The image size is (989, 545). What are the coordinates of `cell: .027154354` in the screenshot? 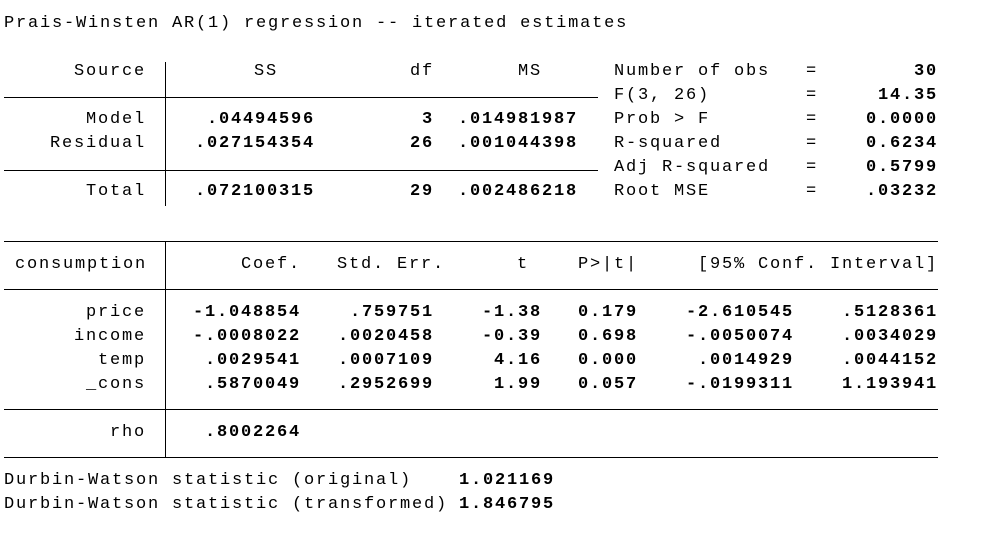 It's located at (254, 143).